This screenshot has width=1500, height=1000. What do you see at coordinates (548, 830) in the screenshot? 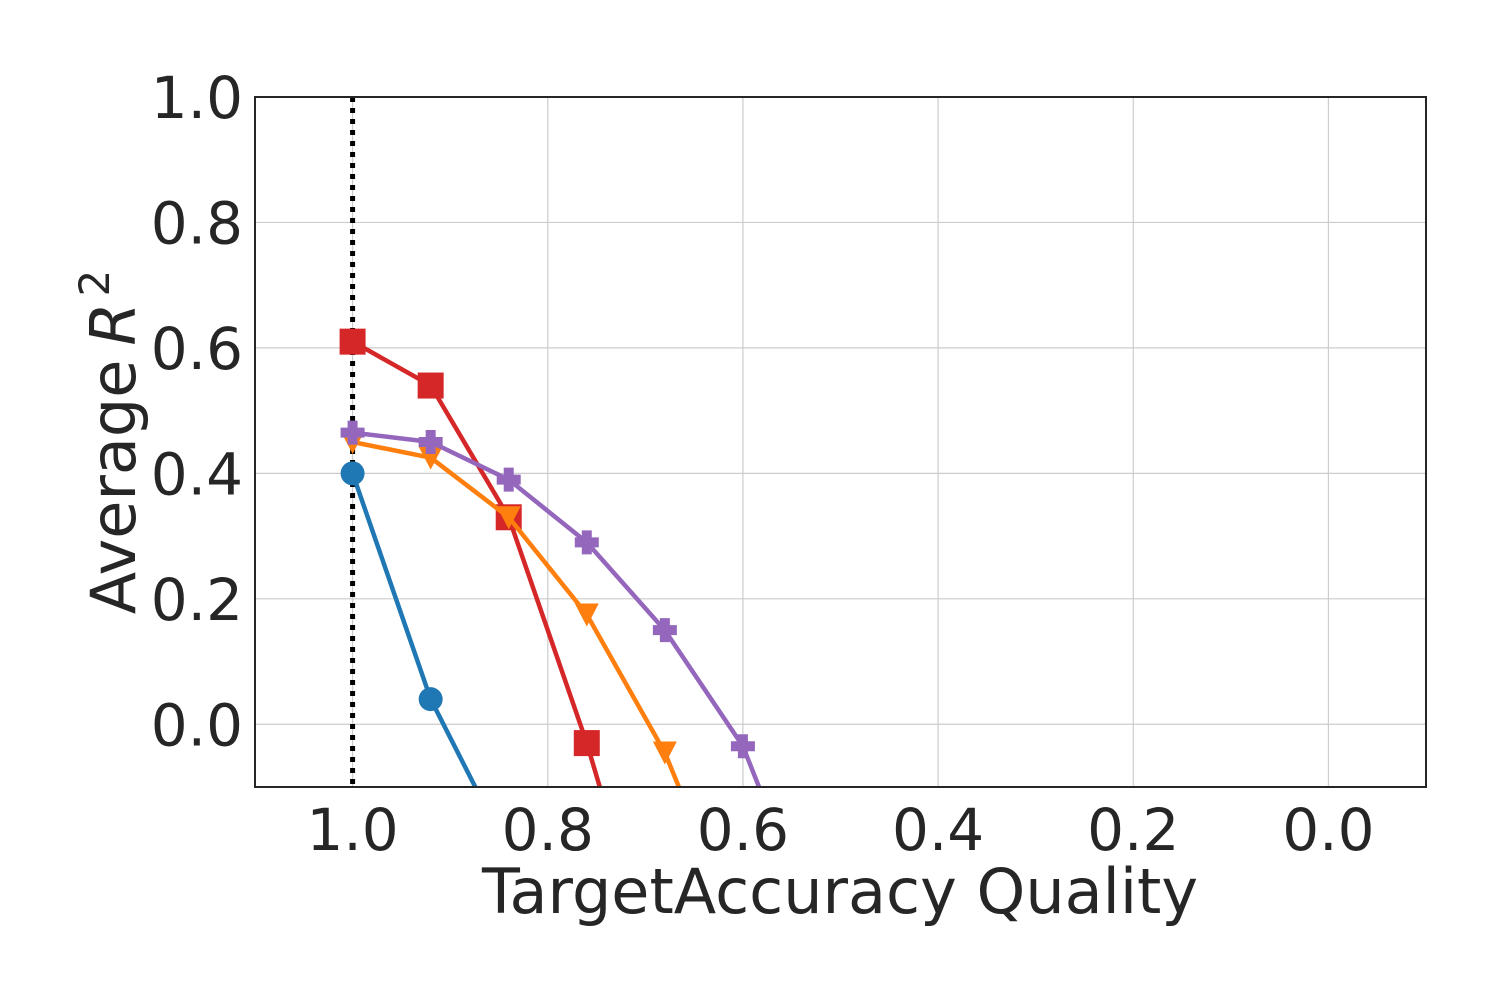
I see `x-tick-label: 0.8` at bounding box center [548, 830].